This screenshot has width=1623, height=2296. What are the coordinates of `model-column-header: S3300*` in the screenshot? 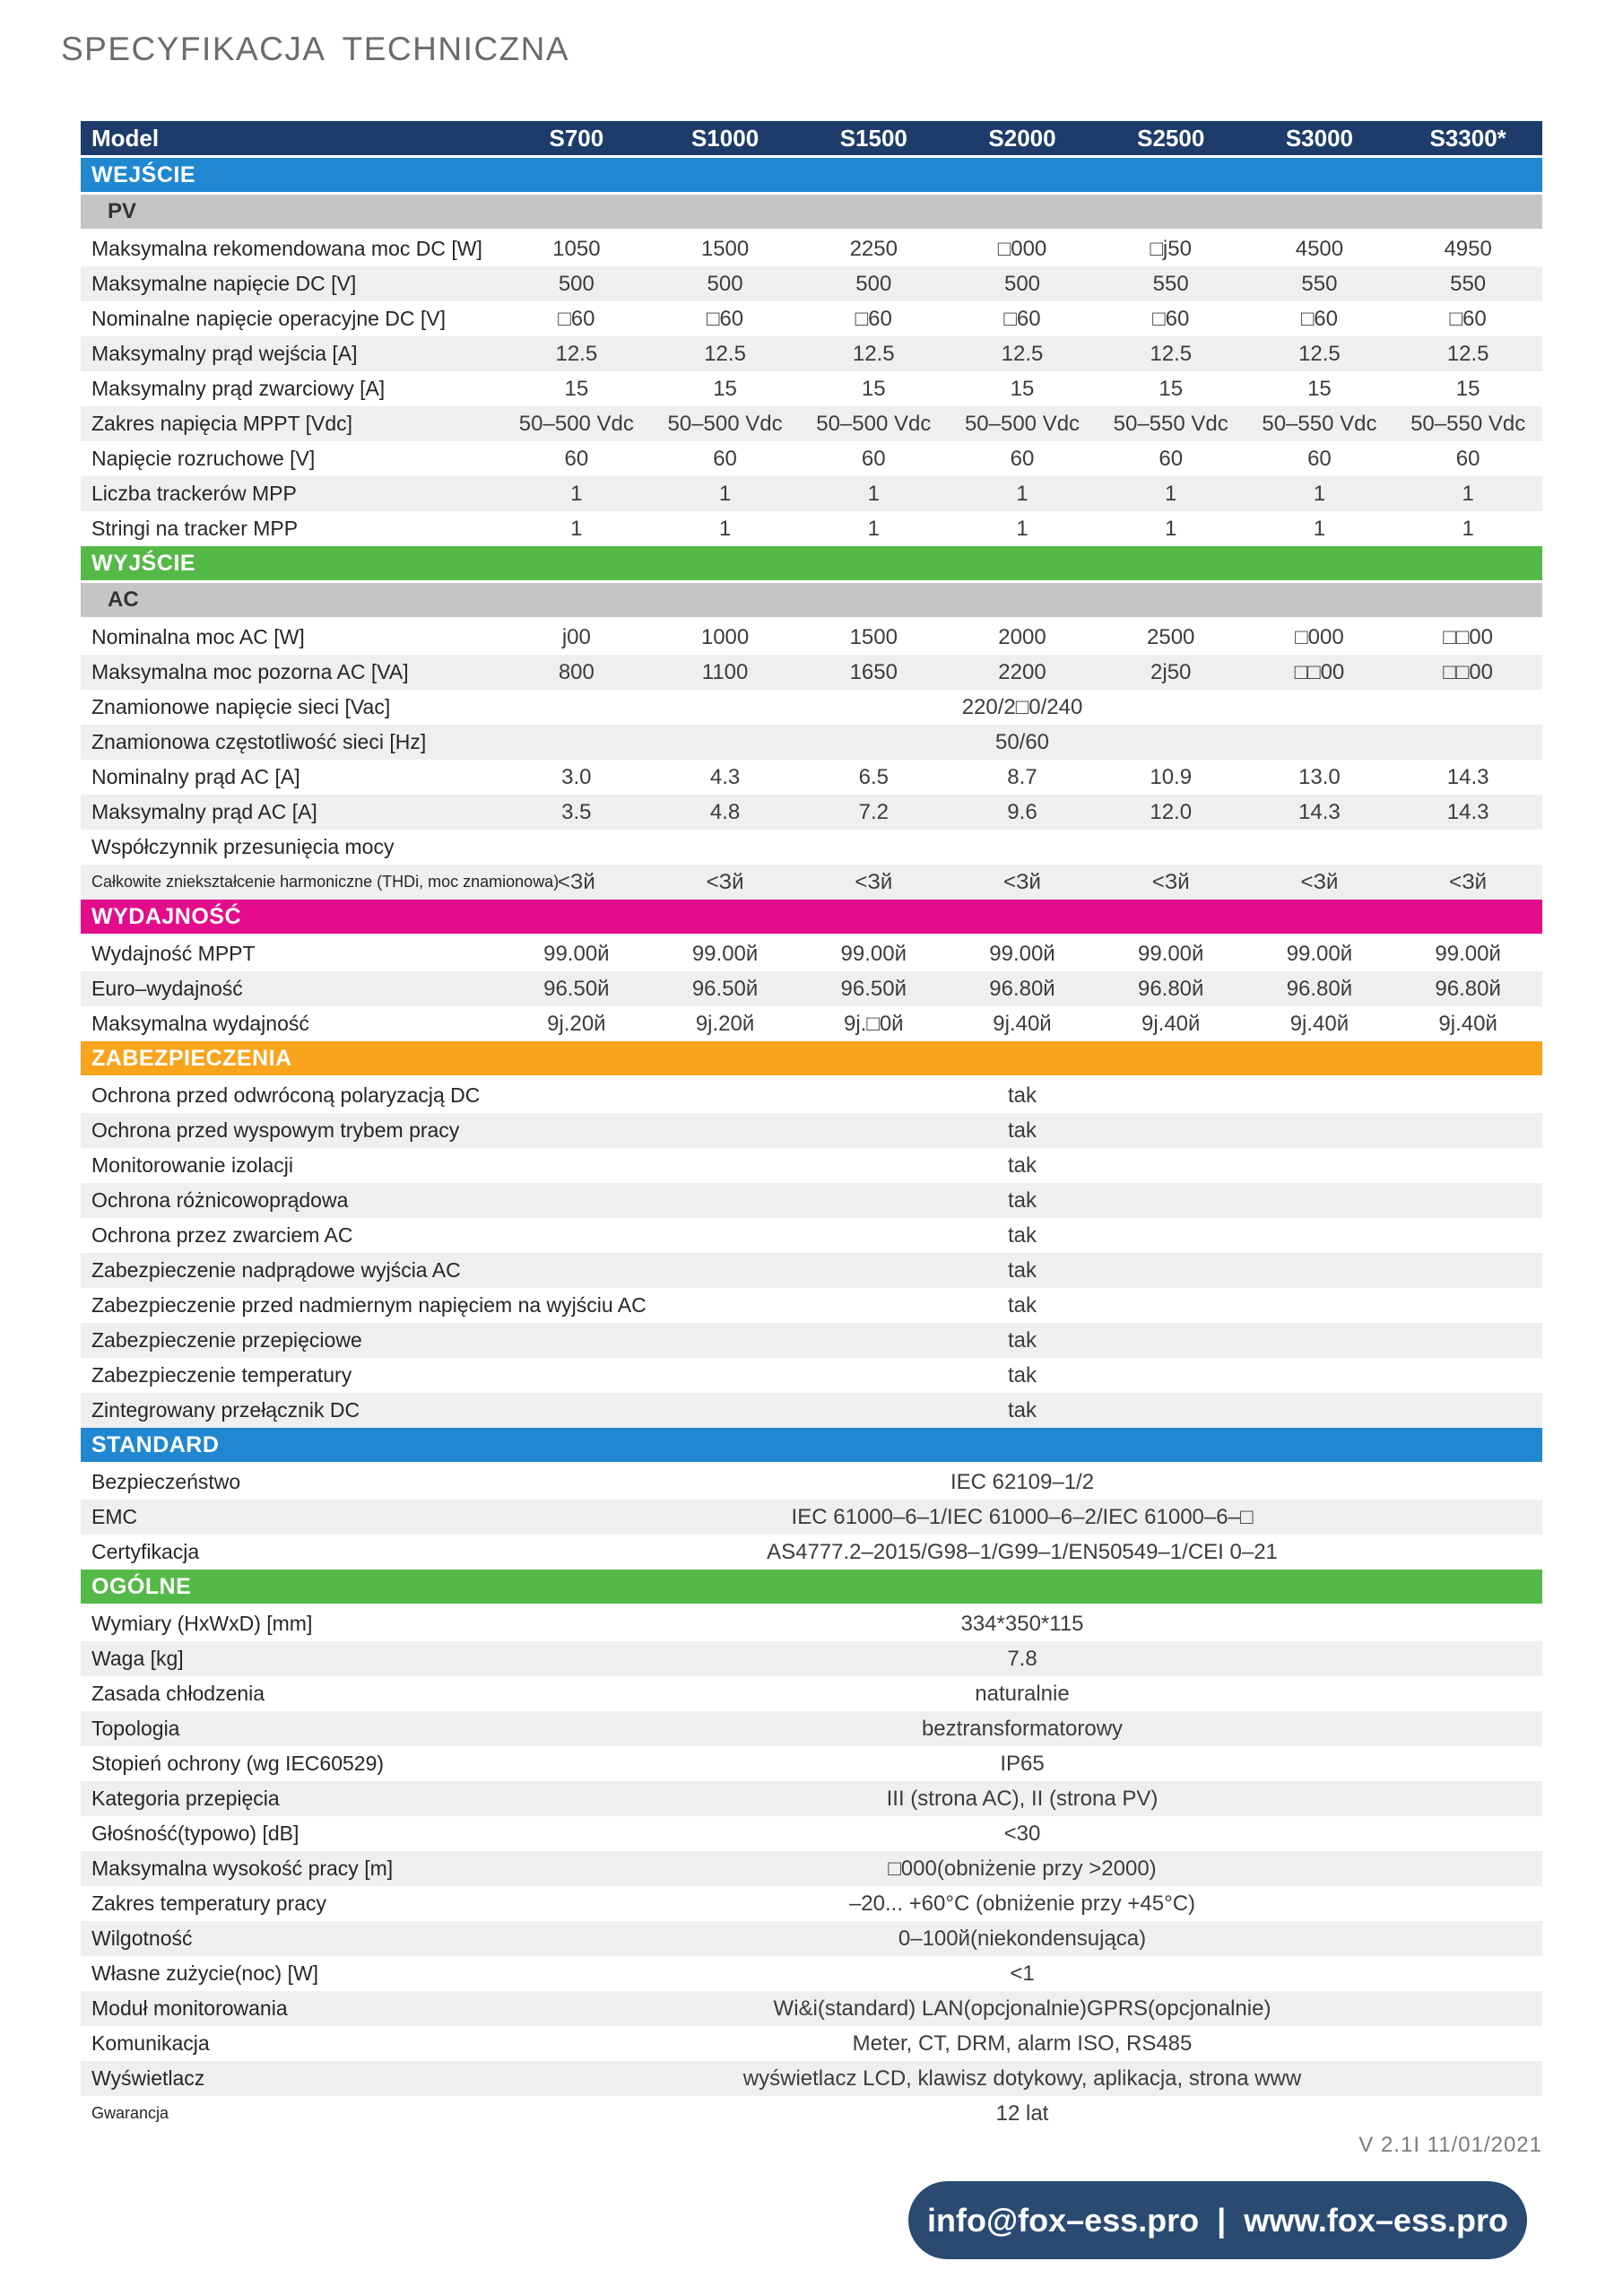 It's located at (1467, 138).